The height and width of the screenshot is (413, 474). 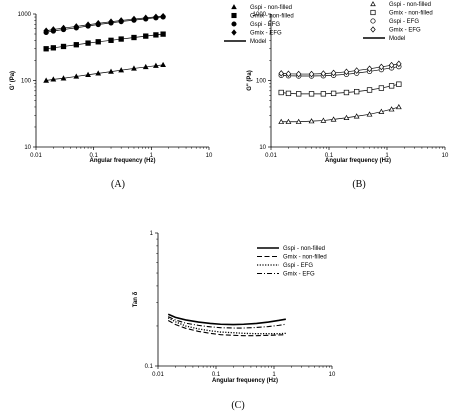 I want to click on x-tick-label: 0.01, so click(x=36, y=156).